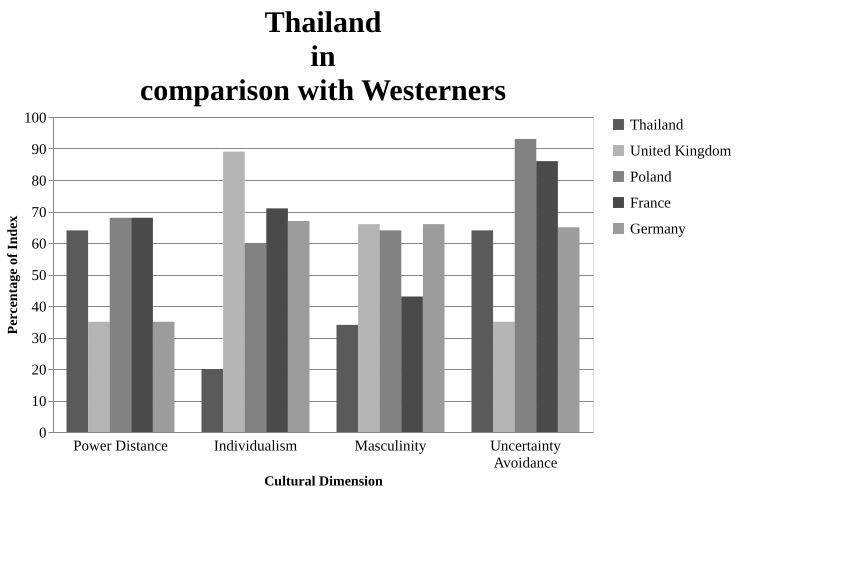 This screenshot has height=580, width=851. I want to click on y-tick-label: 80, so click(39, 182).